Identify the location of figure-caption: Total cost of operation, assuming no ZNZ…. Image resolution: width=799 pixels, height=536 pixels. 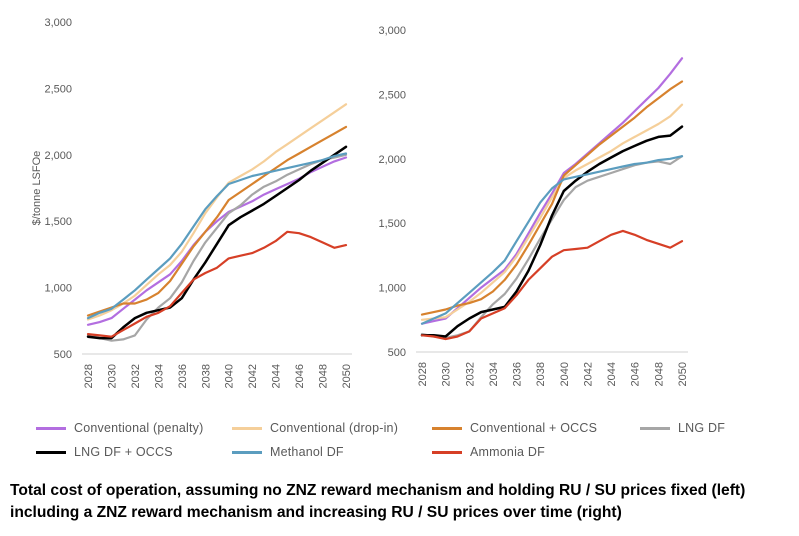
(402, 502).